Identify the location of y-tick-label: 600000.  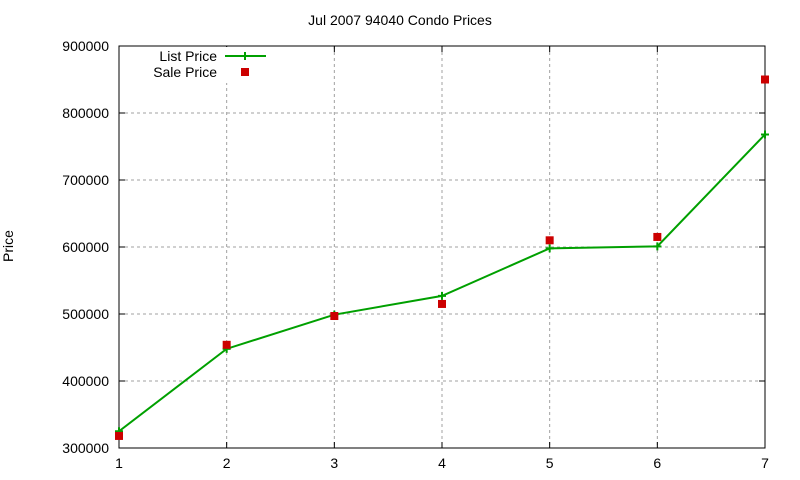
(85, 247).